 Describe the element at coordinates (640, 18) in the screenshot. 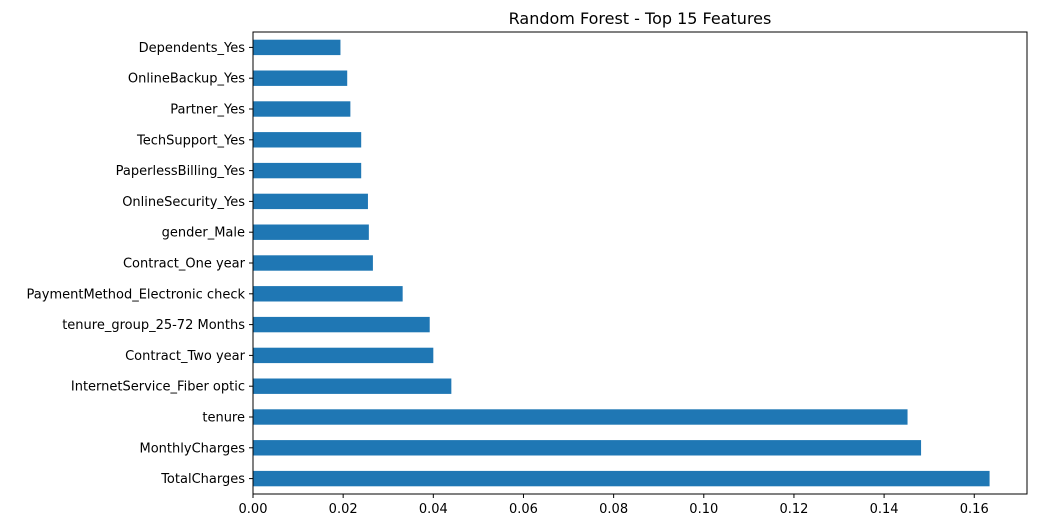

I see `chart-title: Random Forest - Top 15 Features` at that location.